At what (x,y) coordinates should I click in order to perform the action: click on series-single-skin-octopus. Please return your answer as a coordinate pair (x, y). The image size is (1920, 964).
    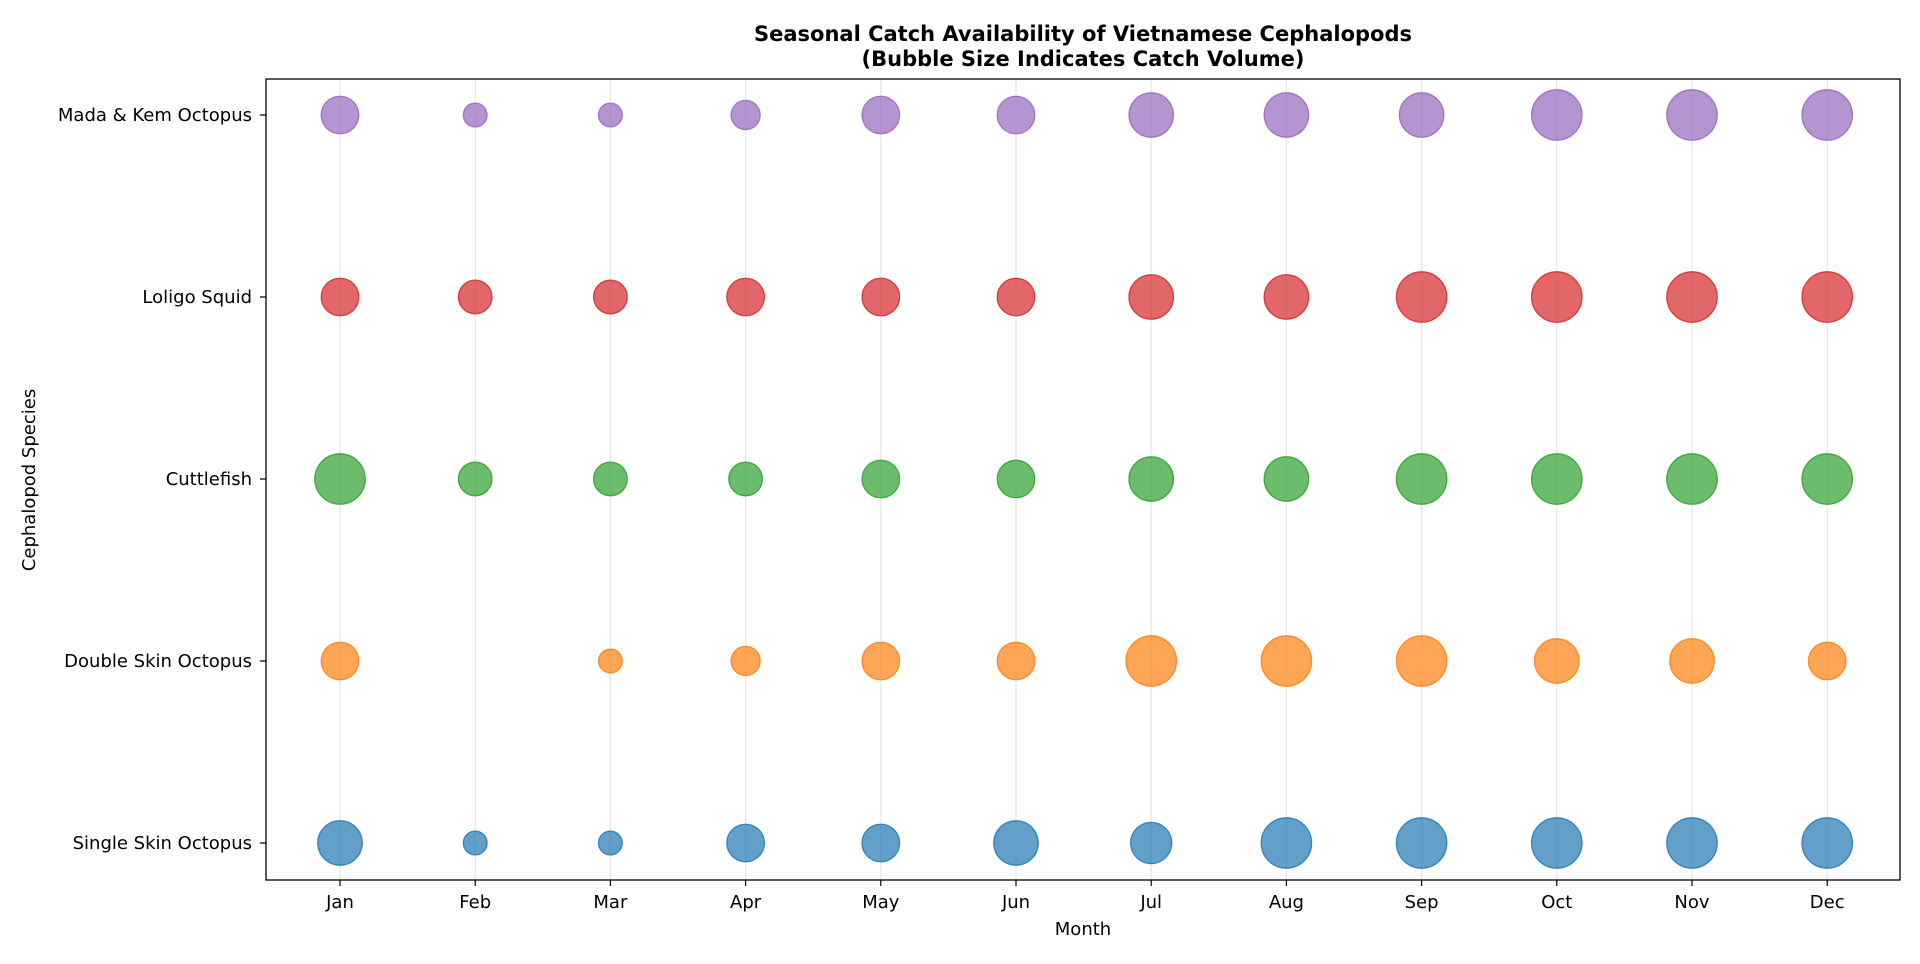
    Looking at the image, I should click on (1085, 843).